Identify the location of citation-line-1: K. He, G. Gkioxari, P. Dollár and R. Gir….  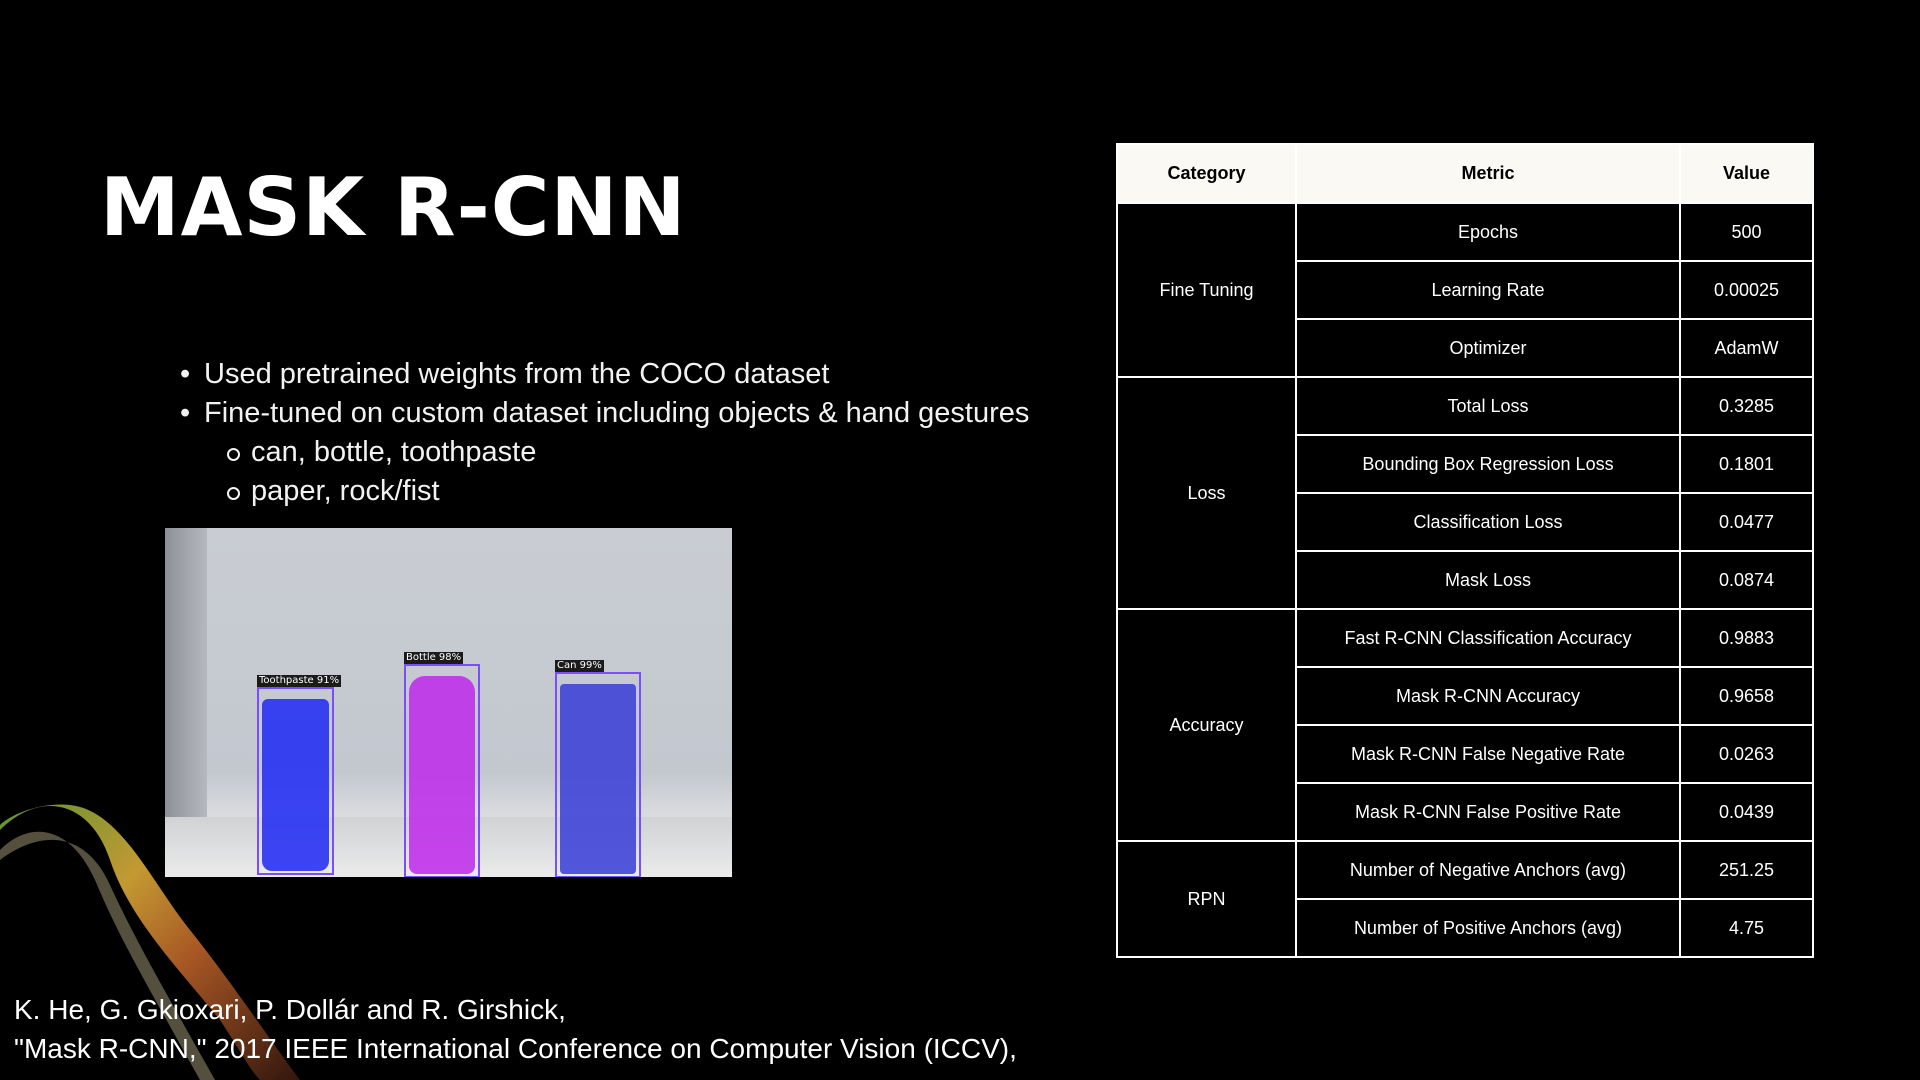
(290, 1009).